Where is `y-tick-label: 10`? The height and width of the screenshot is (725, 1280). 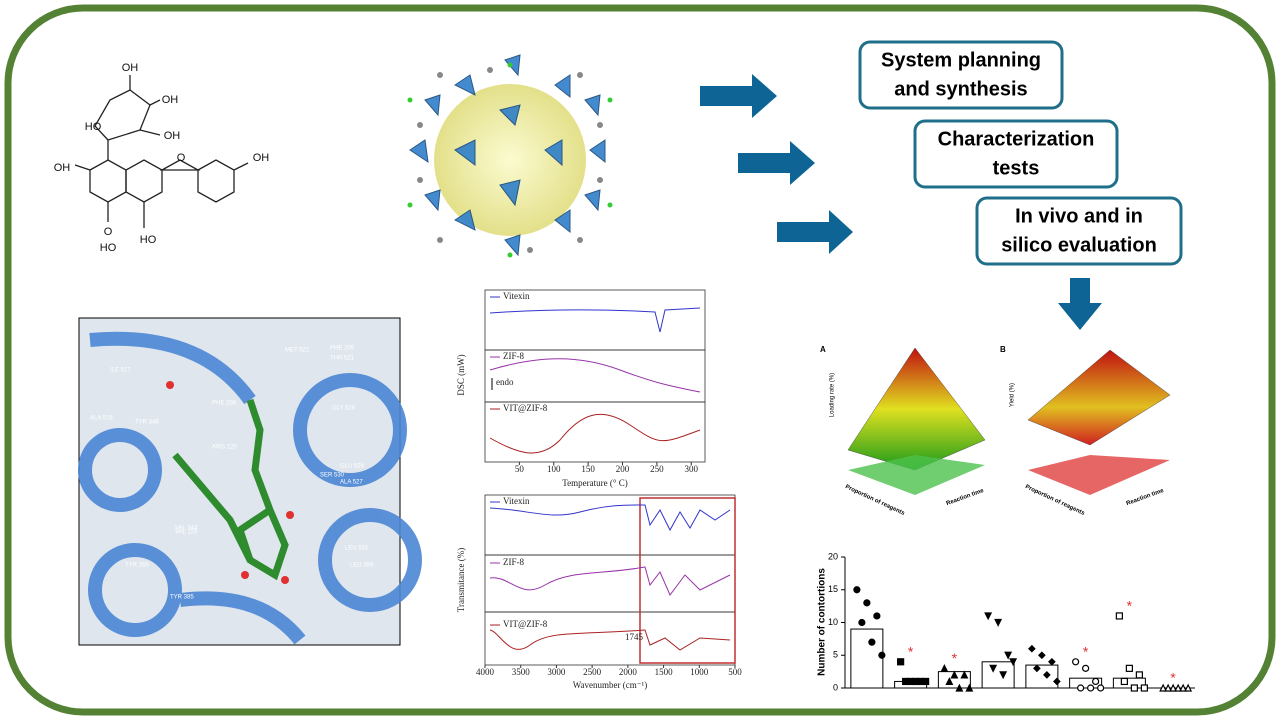
y-tick-label: 10 is located at coordinates (833, 622).